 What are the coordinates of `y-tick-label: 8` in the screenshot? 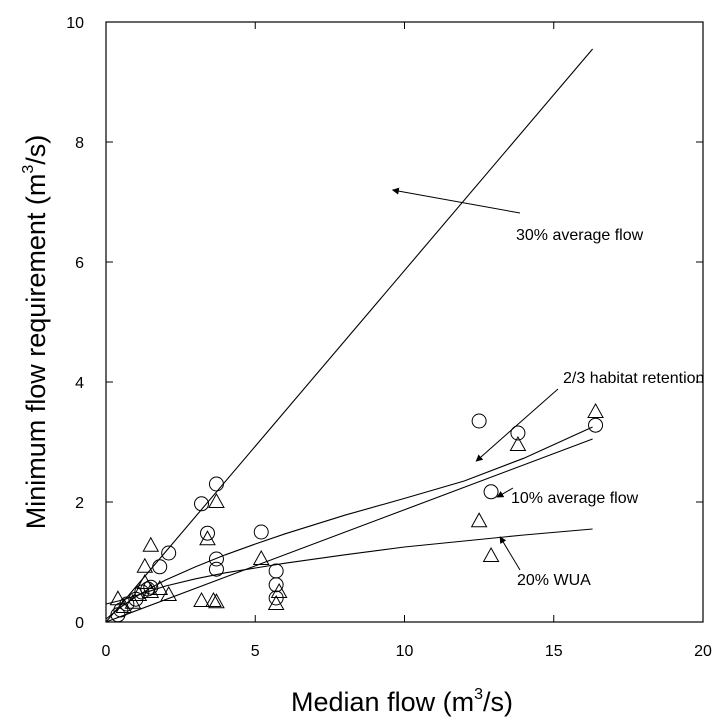 It's located at (79, 143).